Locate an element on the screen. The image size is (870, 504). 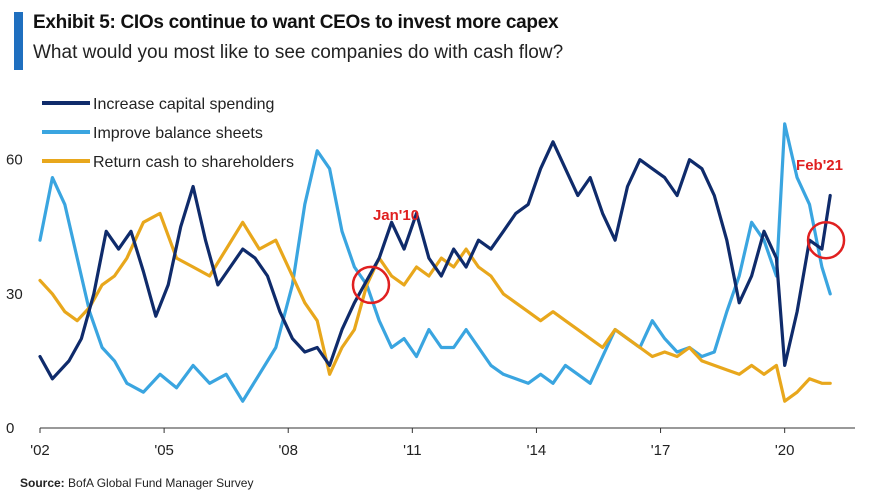
annotation-label: Jan'10 is located at coordinates (396, 215).